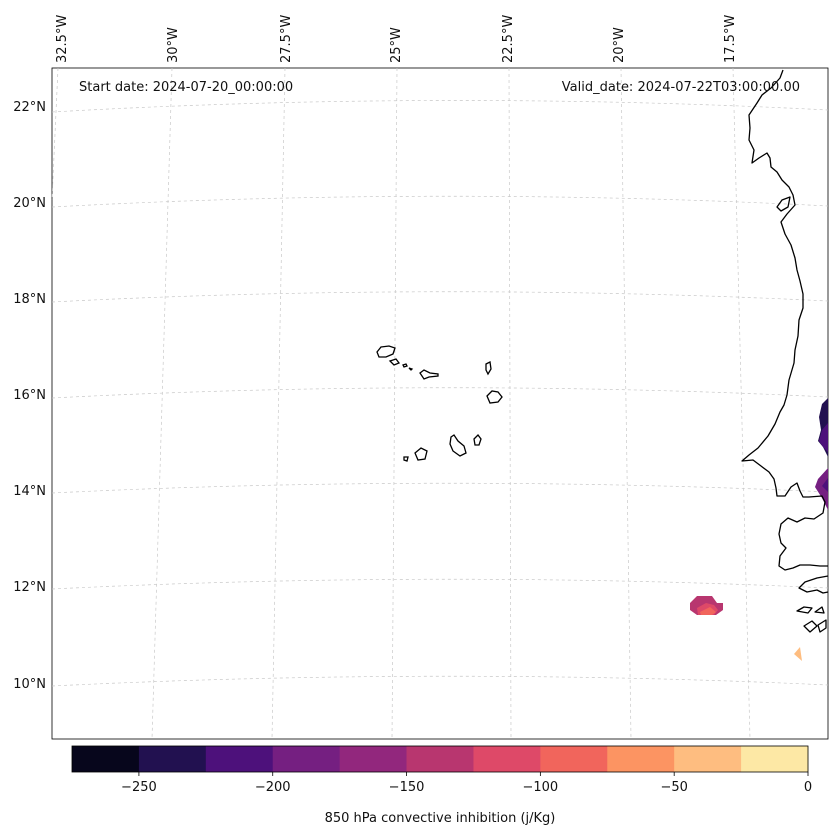 The image size is (837, 836). I want to click on lon-label: 17.5°W, so click(730, 39).